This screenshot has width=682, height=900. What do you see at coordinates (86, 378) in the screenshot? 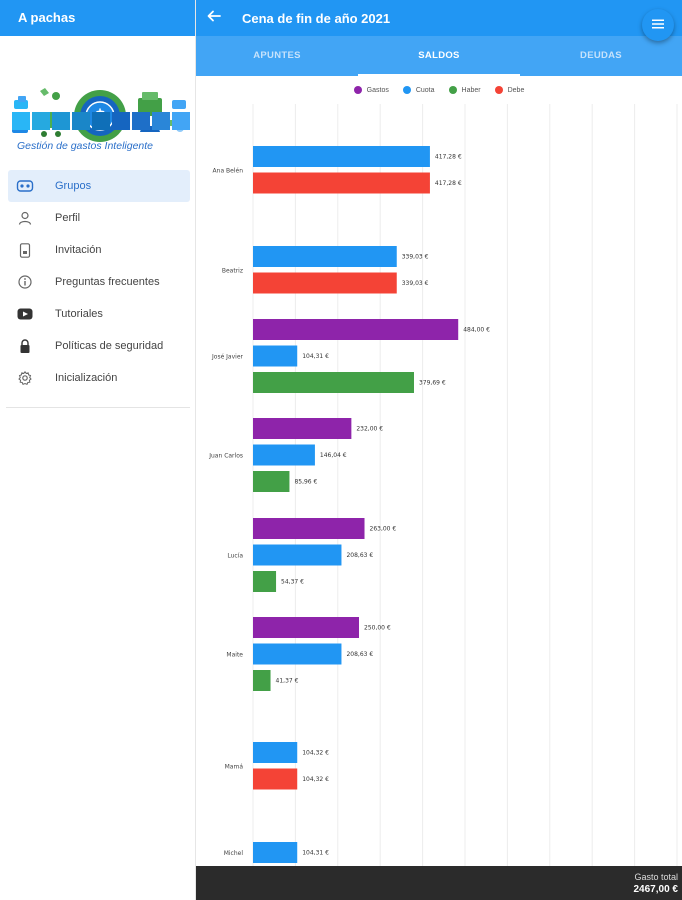
I see `sidebar-item-label: Inicialización` at bounding box center [86, 378].